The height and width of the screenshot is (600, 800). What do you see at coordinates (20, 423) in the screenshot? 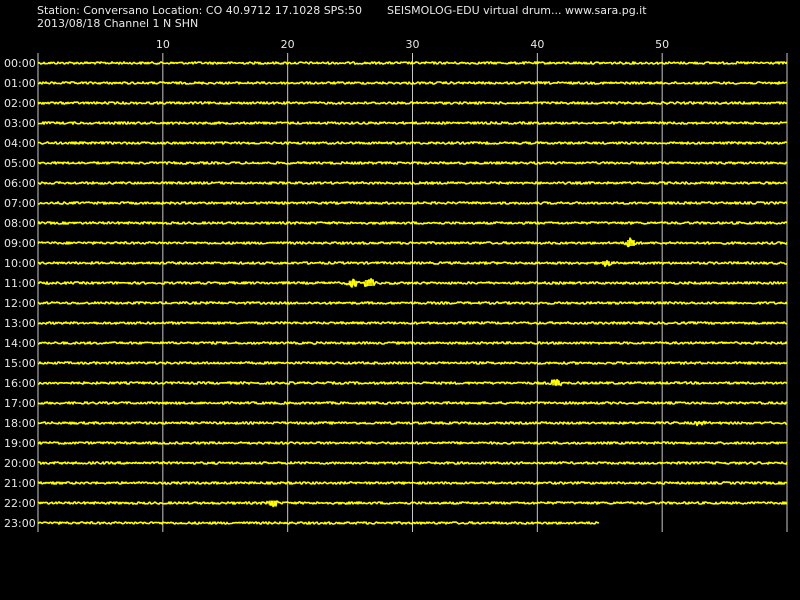
I see `hour-label: 18:00` at bounding box center [20, 423].